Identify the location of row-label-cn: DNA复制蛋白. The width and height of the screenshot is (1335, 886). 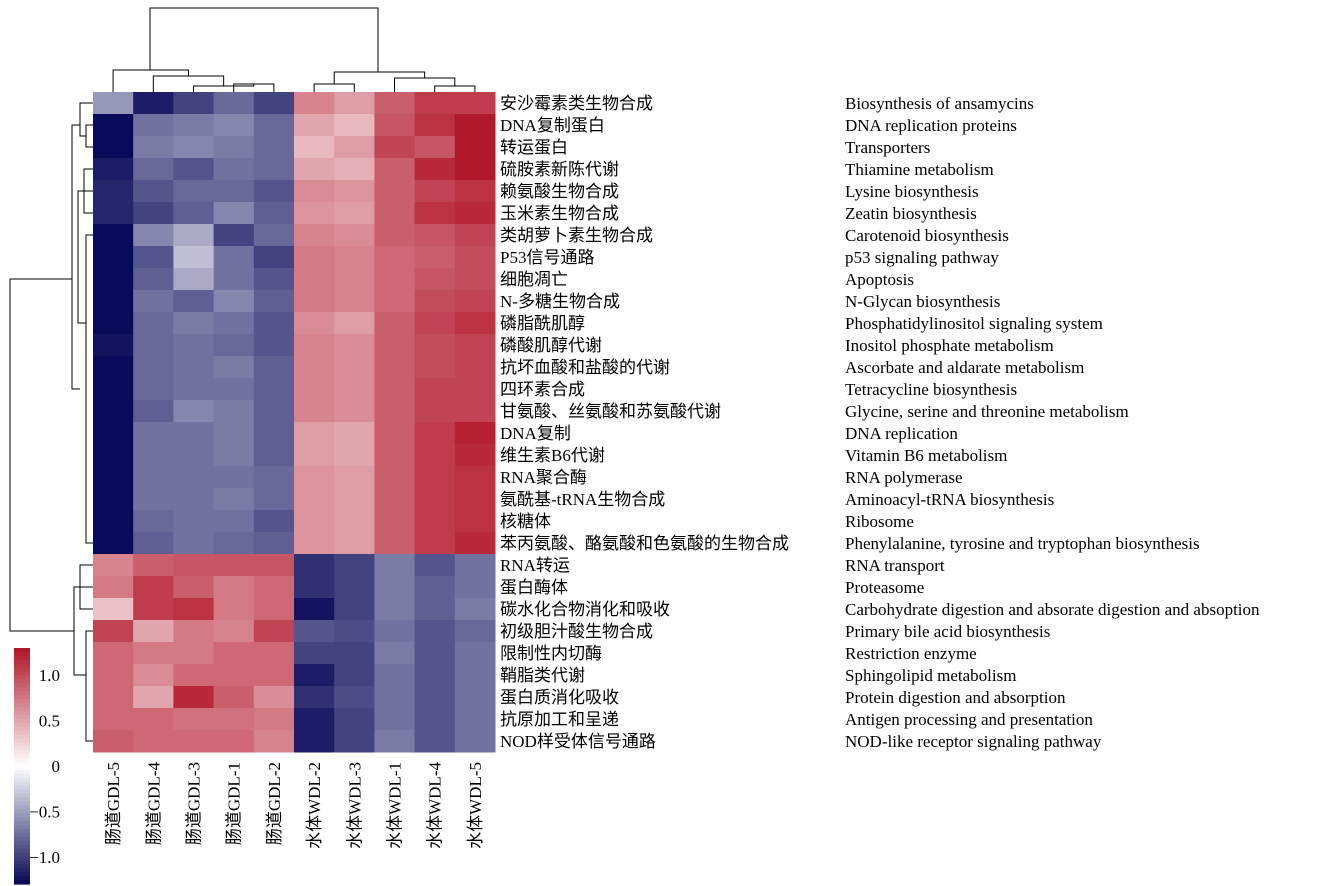
(552, 125).